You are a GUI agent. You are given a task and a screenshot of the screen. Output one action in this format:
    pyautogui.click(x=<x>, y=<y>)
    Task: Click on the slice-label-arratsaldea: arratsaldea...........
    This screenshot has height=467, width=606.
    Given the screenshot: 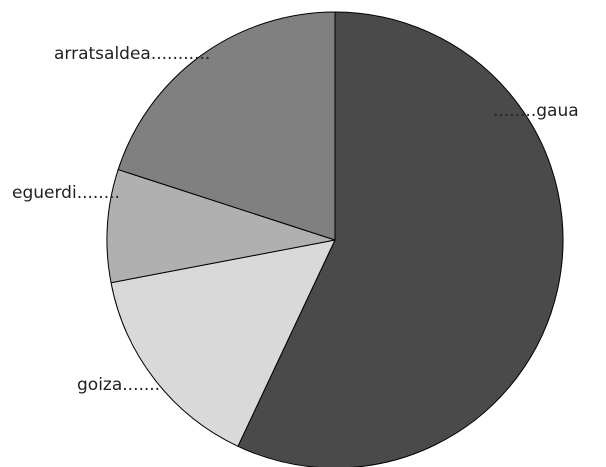 What is the action you would take?
    pyautogui.click(x=132, y=54)
    